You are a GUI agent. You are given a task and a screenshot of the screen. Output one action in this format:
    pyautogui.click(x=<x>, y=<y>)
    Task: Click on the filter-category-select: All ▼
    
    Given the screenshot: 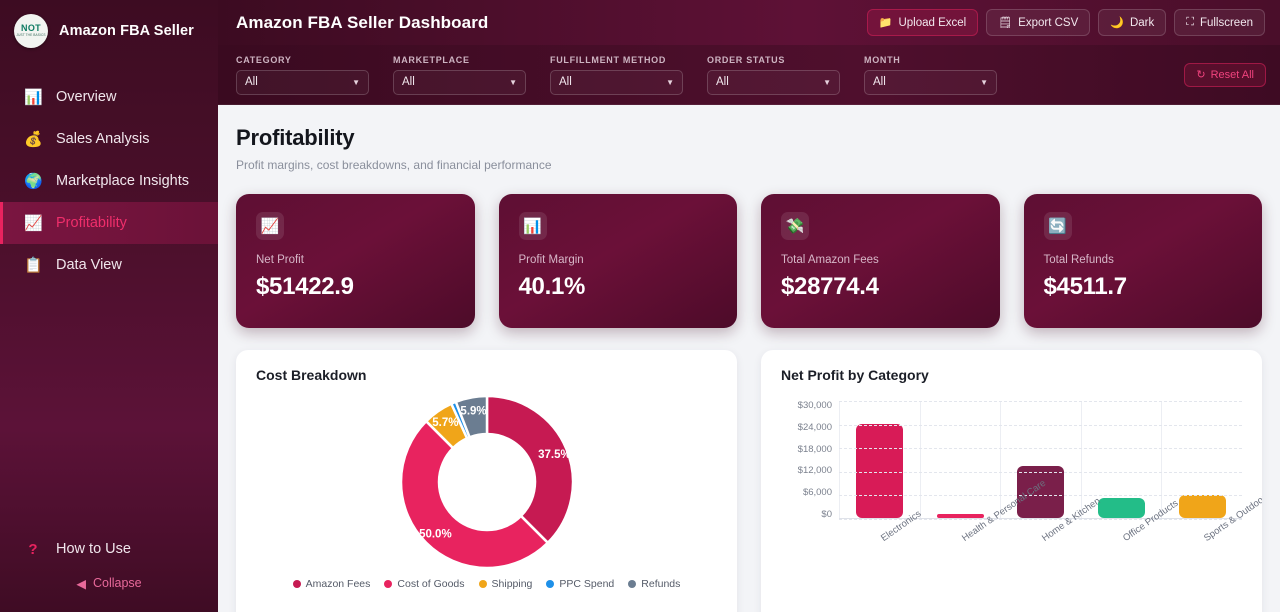 What is the action you would take?
    pyautogui.click(x=302, y=82)
    